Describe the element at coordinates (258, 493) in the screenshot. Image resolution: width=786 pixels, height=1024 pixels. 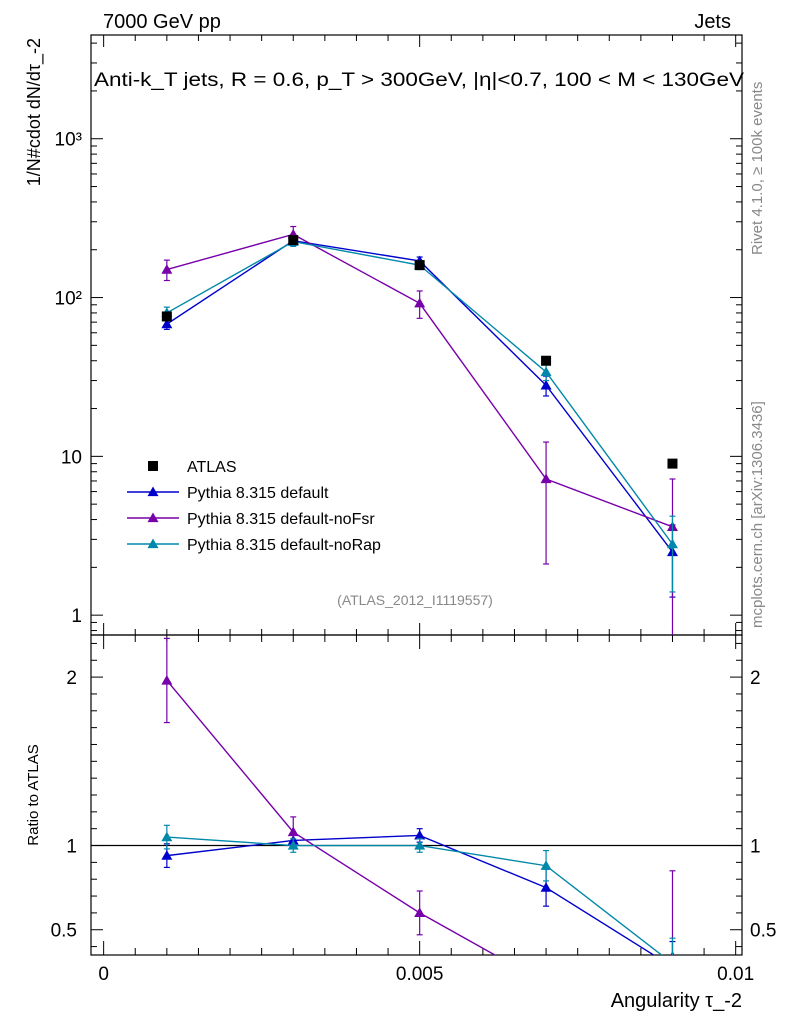
I see `legend-label: Pythia 8.315 default` at that location.